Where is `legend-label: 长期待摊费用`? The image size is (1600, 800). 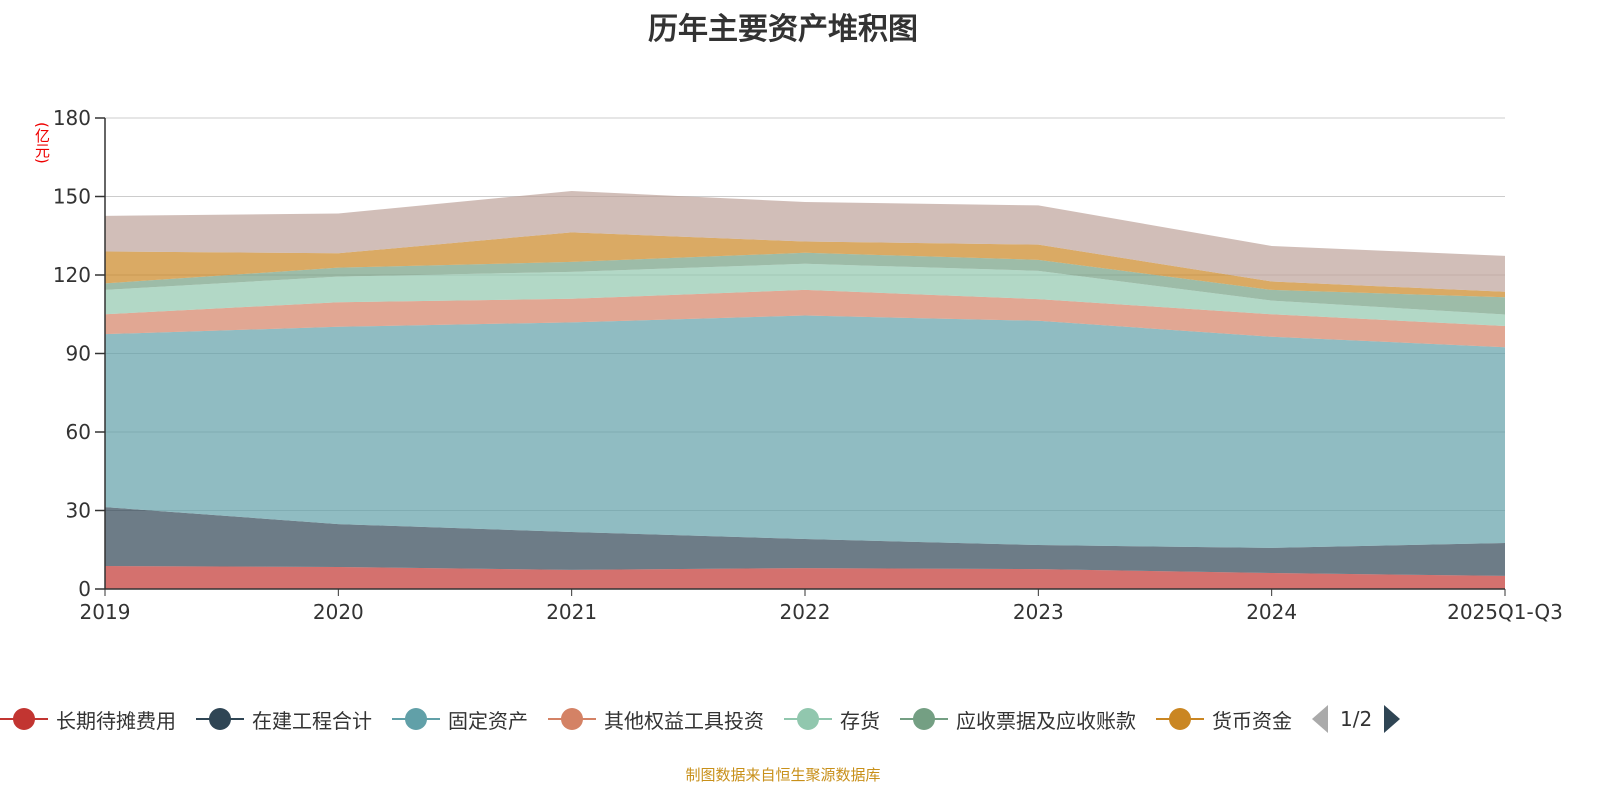
legend-label: 长期待摊费用 is located at coordinates (116, 720).